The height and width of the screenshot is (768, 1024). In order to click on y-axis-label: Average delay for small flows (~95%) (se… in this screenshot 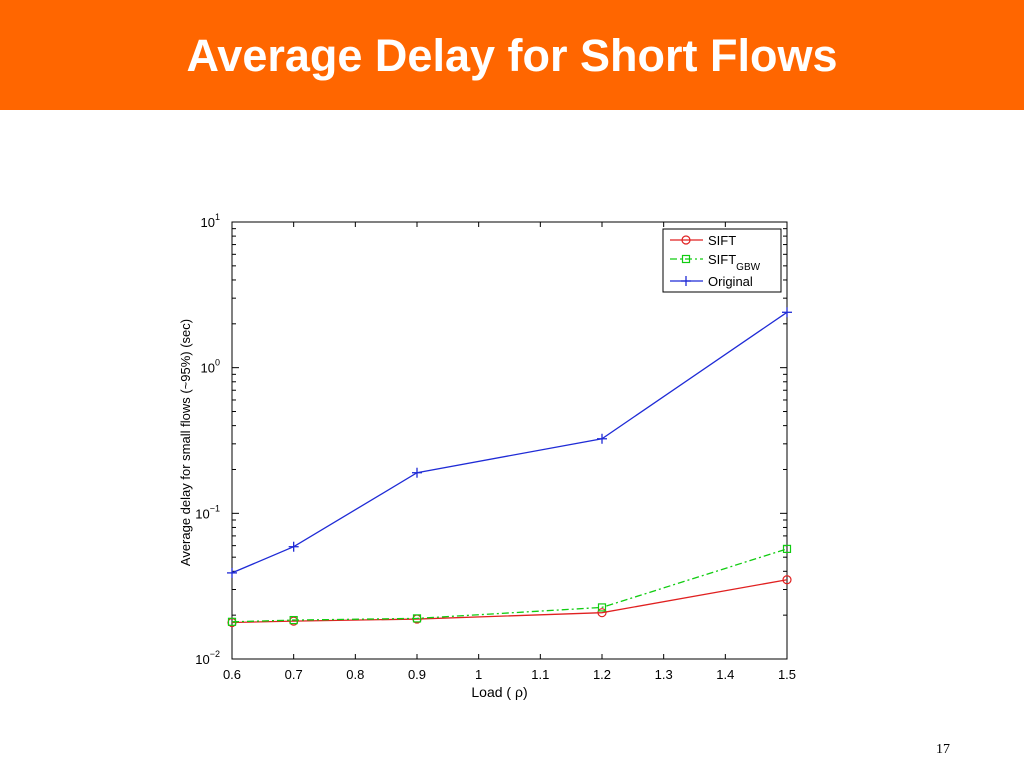, I will do `click(185, 442)`.